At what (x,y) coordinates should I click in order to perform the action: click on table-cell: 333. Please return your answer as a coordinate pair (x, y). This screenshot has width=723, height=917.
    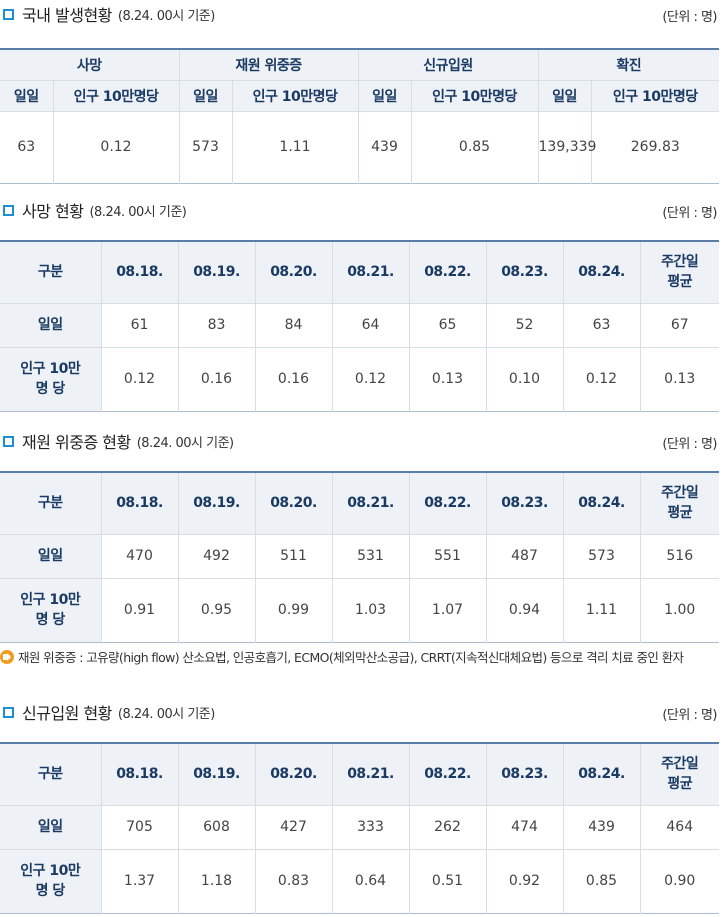
    Looking at the image, I should click on (371, 826).